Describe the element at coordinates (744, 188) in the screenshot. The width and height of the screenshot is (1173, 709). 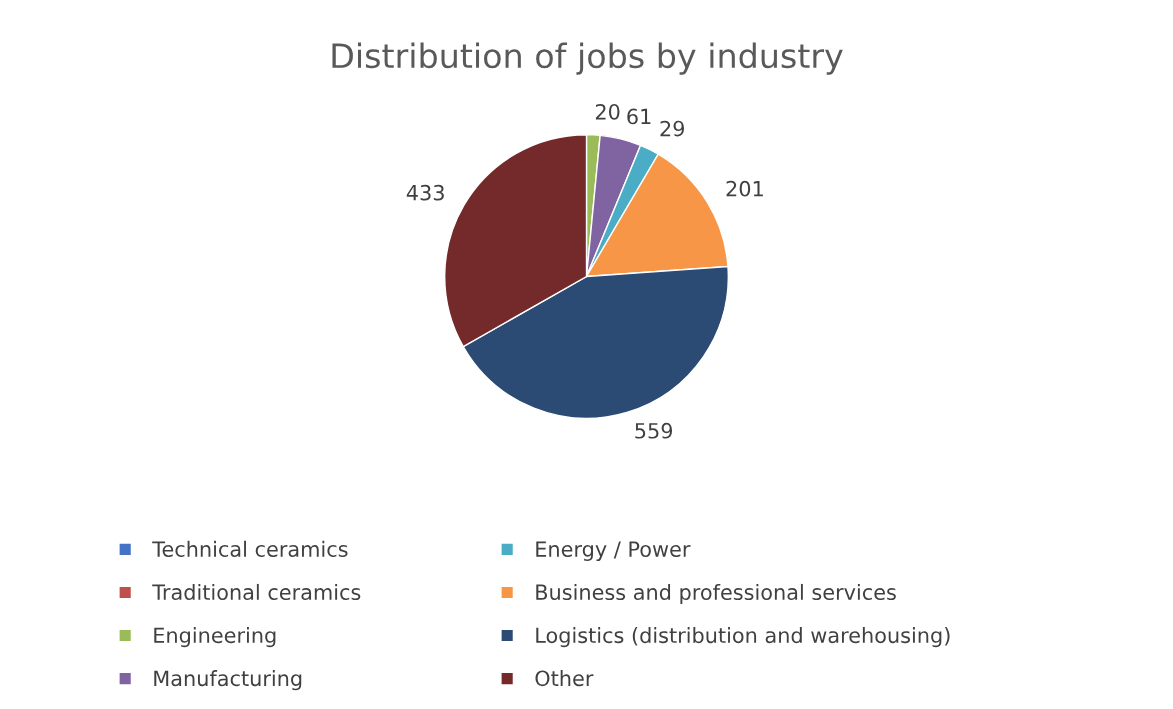
I see `data-label: 201` at that location.